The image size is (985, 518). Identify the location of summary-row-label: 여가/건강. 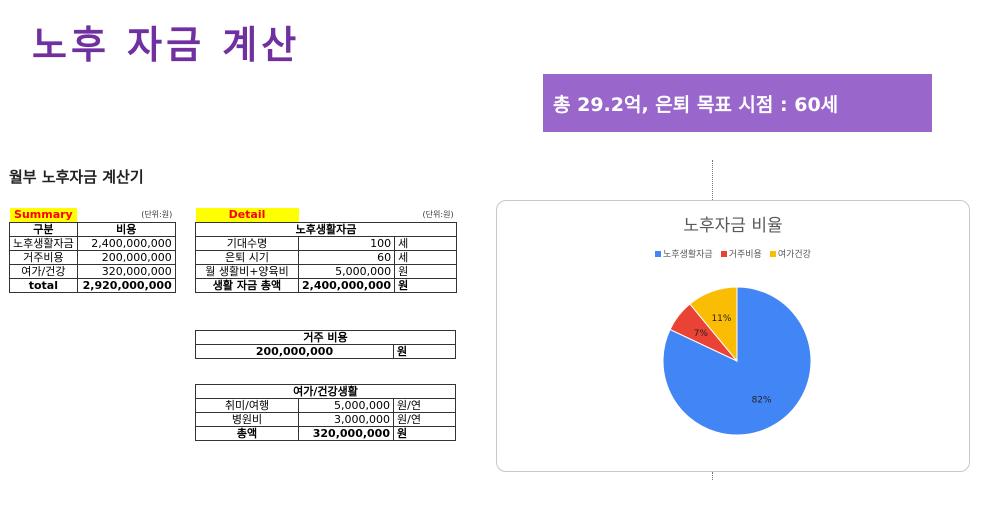
(43, 271).